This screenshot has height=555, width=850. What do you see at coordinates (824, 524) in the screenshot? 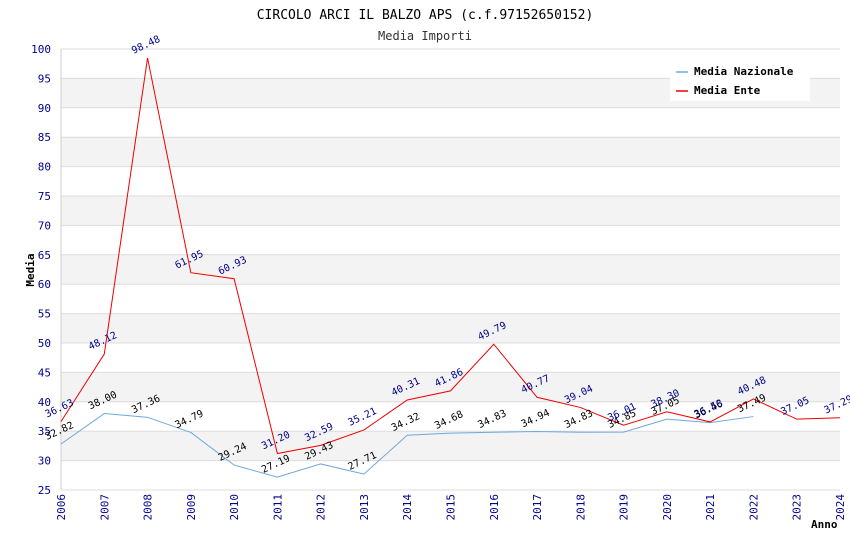
I see `x-axis-label: Anno` at bounding box center [824, 524].